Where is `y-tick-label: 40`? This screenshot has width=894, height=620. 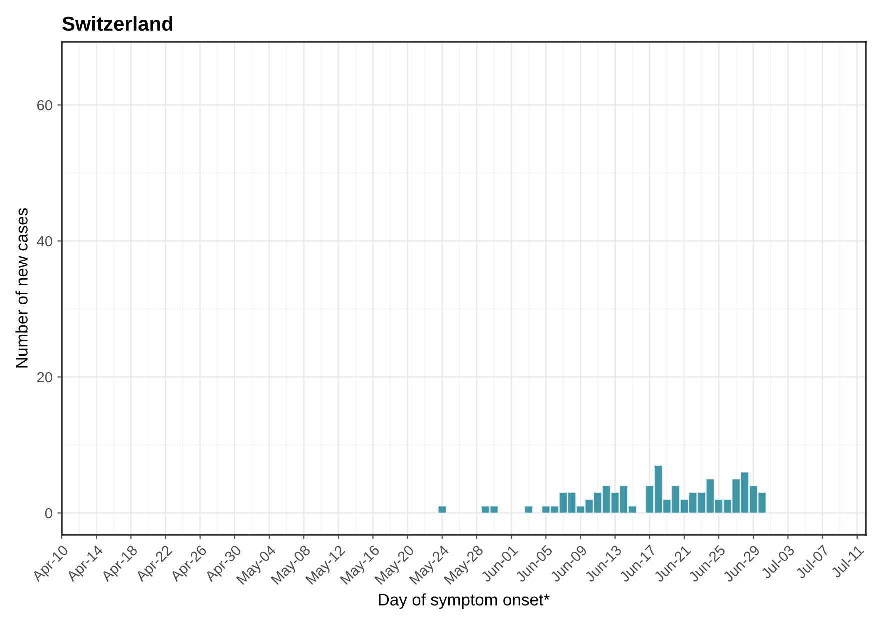 y-tick-label: 40 is located at coordinates (44, 241).